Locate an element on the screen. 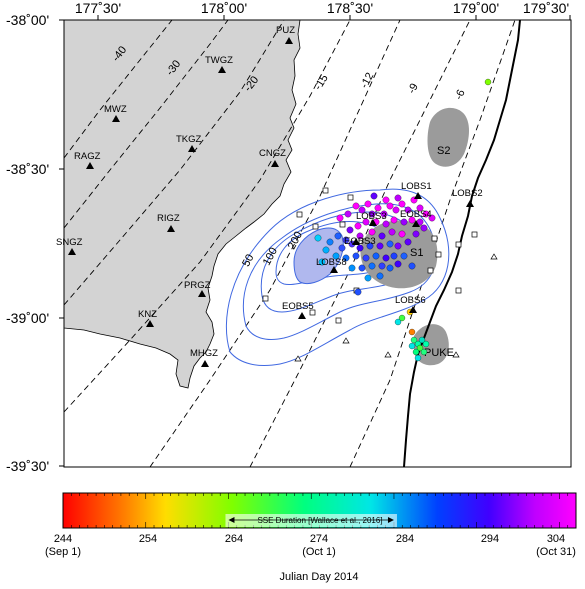 Image resolution: width=585 pixels, height=589 pixels. land-station-mwz: MWZ is located at coordinates (115, 113).